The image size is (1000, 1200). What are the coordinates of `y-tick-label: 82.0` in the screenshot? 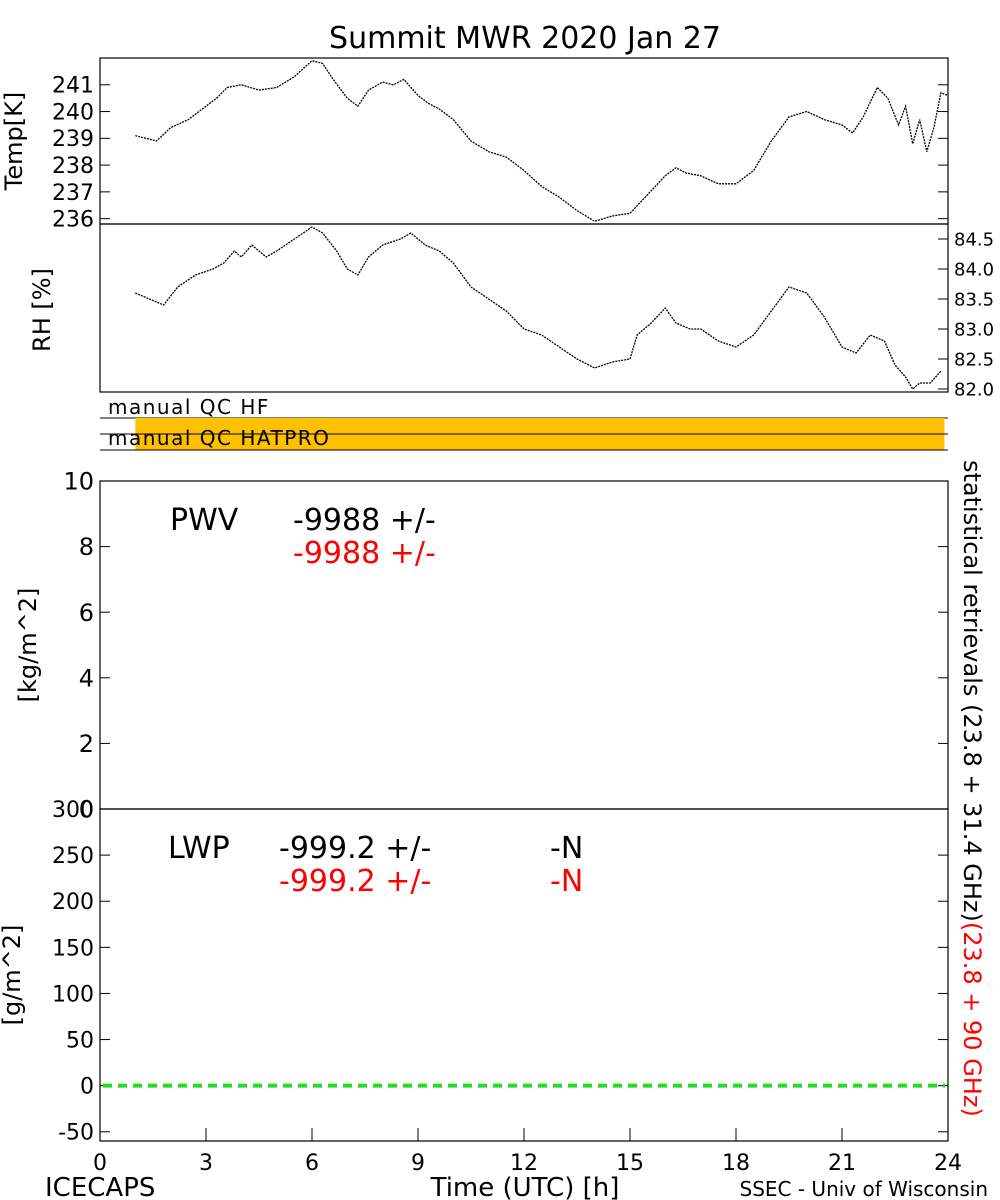 It's located at (974, 389).